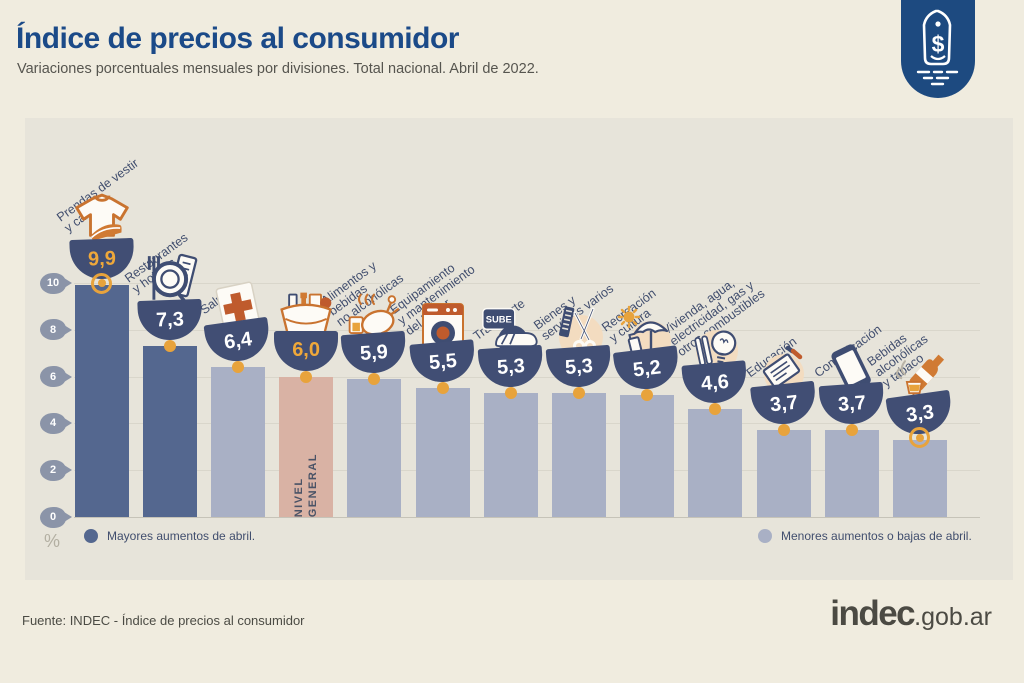 Image resolution: width=1024 pixels, height=683 pixels. What do you see at coordinates (443, 328) in the screenshot?
I see `washing-machine-icon` at bounding box center [443, 328].